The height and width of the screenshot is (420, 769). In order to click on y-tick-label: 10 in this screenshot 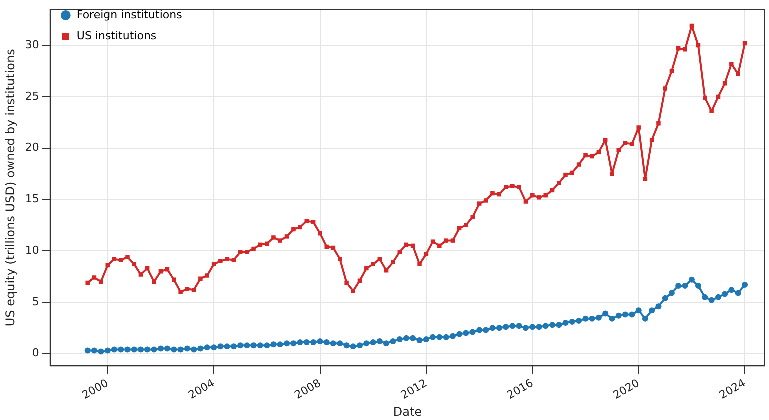, I will do `click(32, 250)`.